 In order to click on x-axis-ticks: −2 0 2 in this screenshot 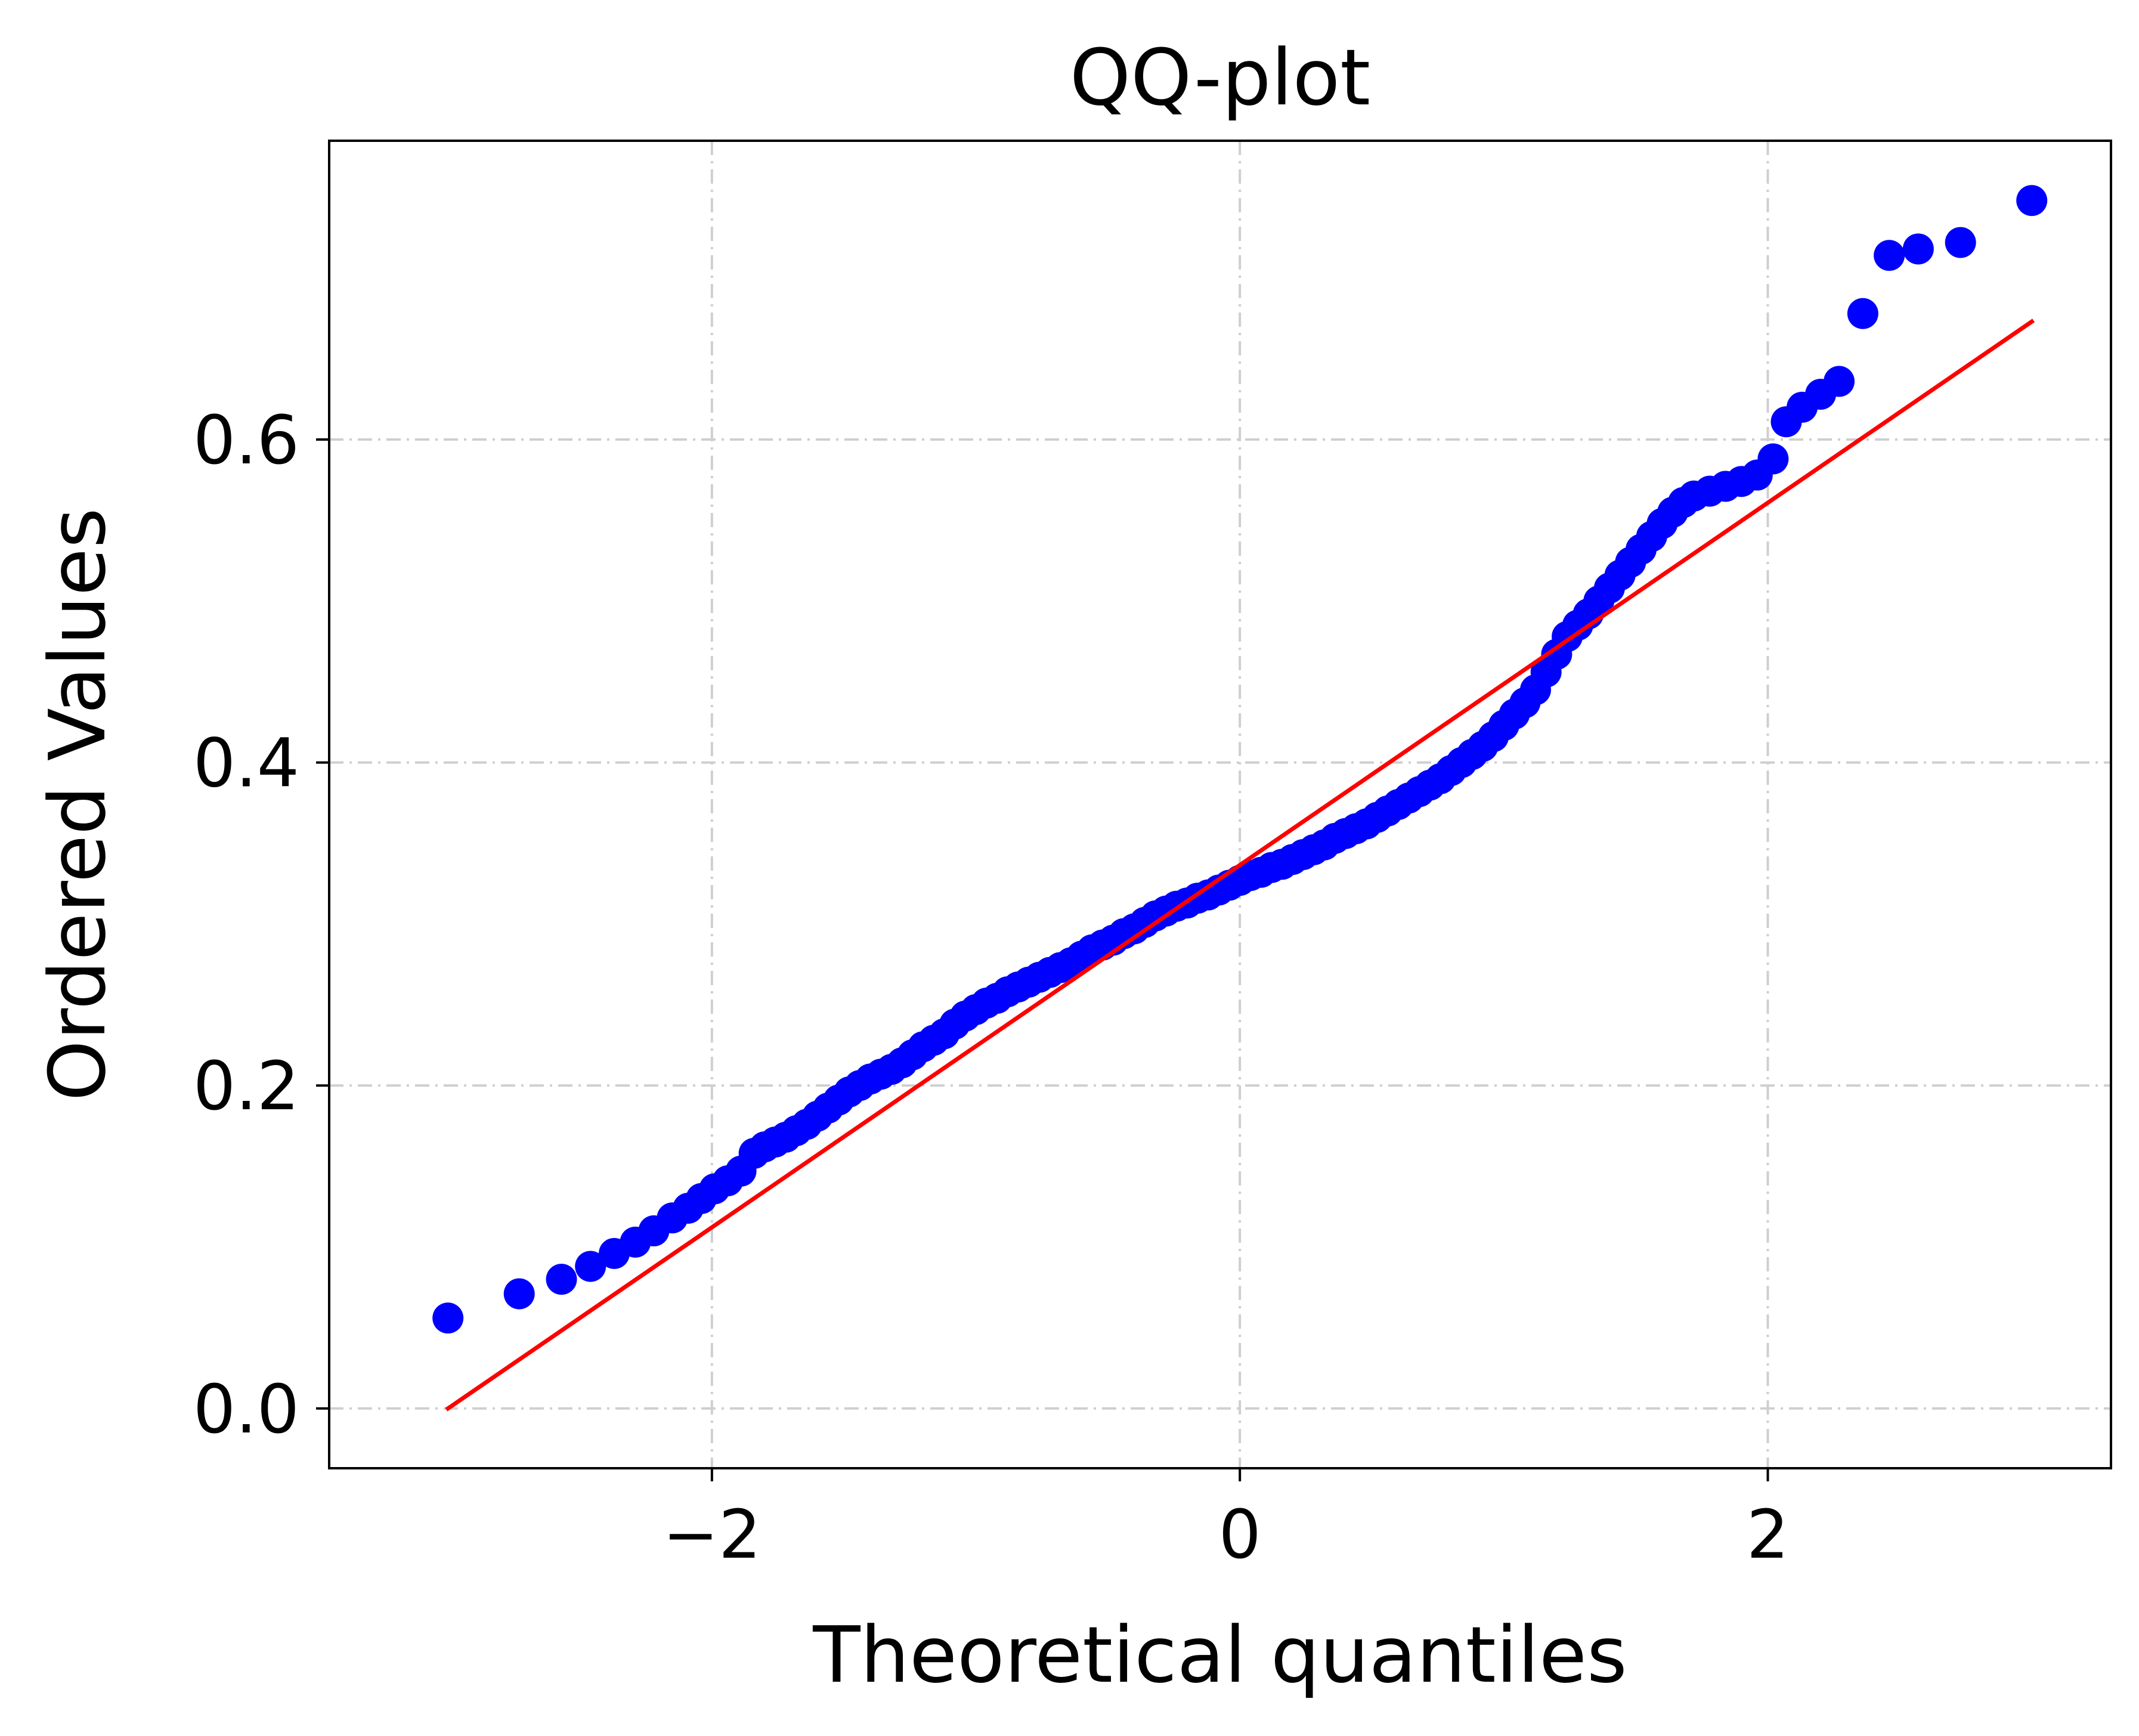, I will do `click(1226, 1521)`.